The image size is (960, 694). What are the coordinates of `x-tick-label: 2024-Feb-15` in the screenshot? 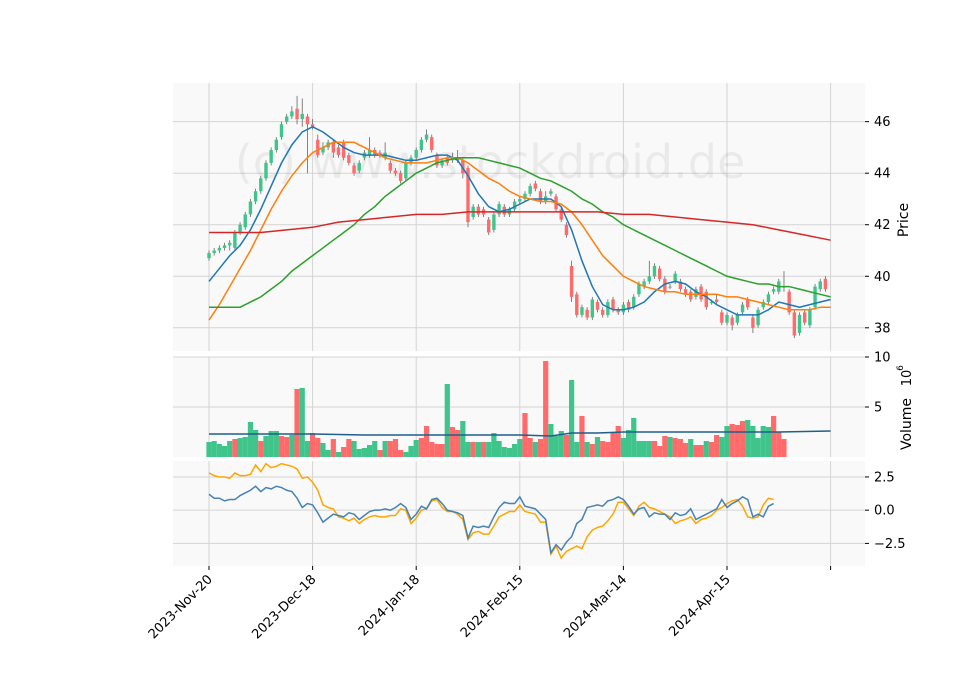 It's located at (492, 606).